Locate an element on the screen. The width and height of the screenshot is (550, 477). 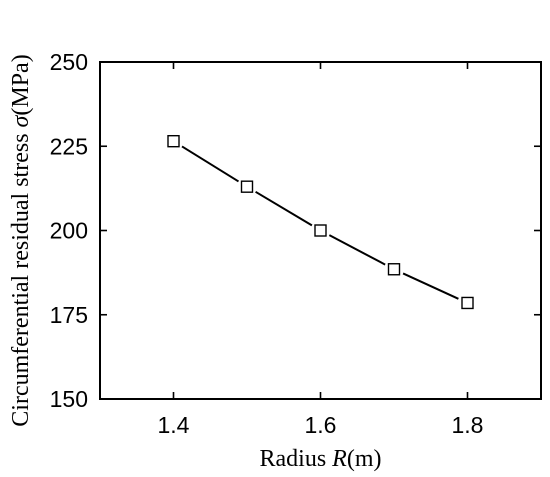
y-tick-label: 200 is located at coordinates (69, 231).